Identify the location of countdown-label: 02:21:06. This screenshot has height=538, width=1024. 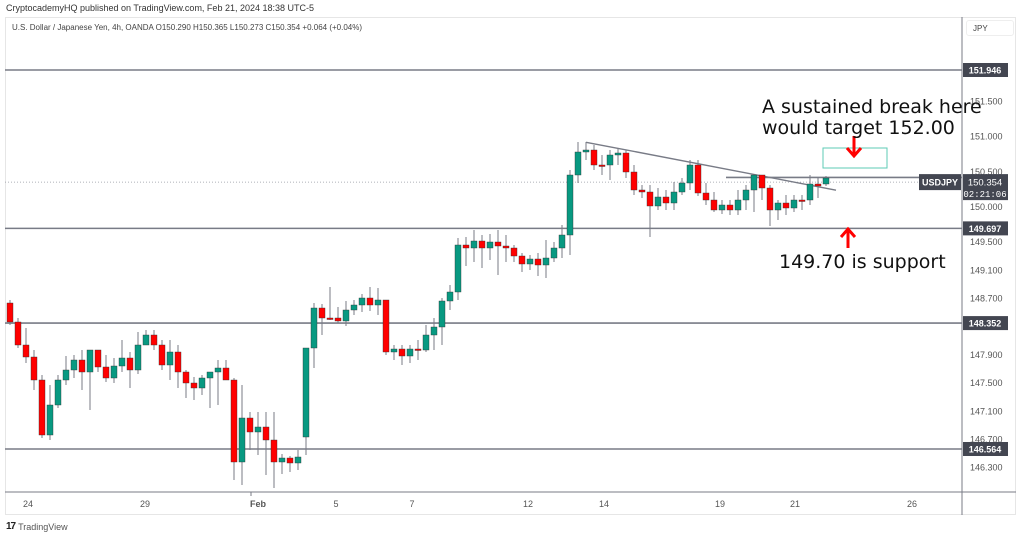
(984, 195).